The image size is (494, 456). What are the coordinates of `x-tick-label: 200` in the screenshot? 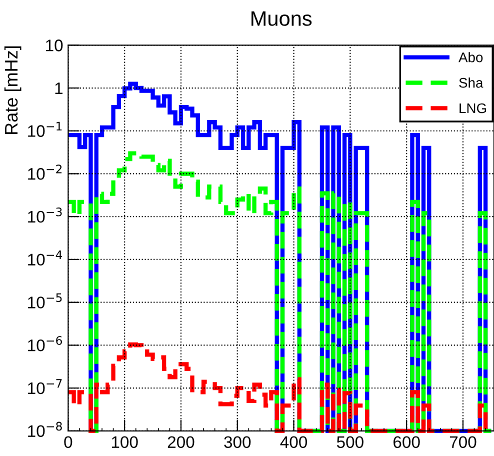 It's located at (181, 442).